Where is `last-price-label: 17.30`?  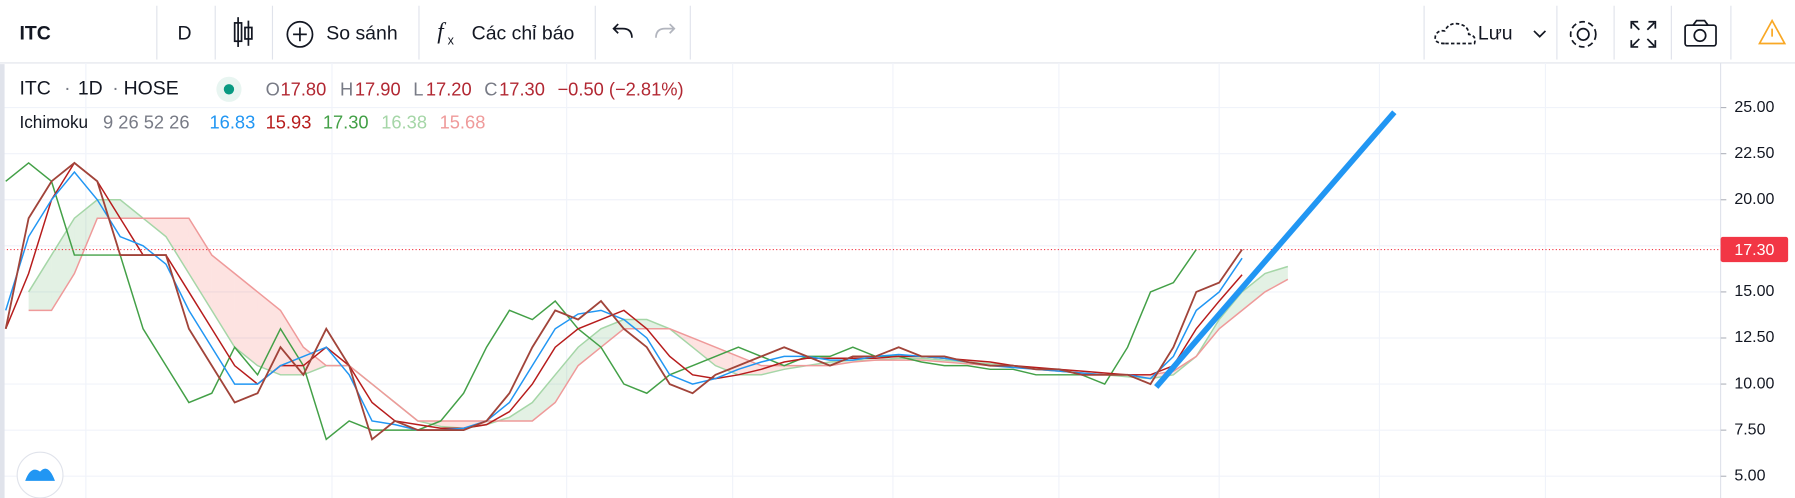
last-price-label: 17.30 is located at coordinates (1754, 250).